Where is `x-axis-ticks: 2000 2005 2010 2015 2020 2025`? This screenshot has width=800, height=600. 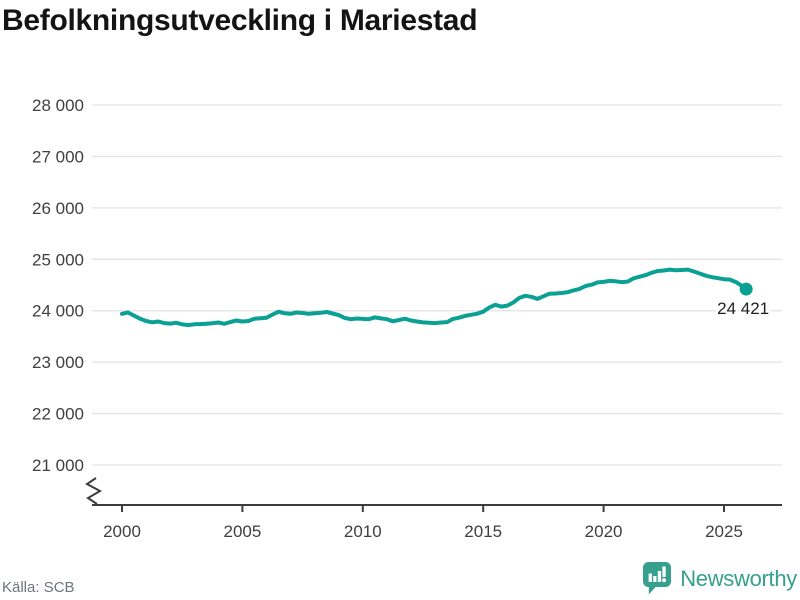 x-axis-ticks: 2000 2005 2010 2015 2020 2025 is located at coordinates (423, 523).